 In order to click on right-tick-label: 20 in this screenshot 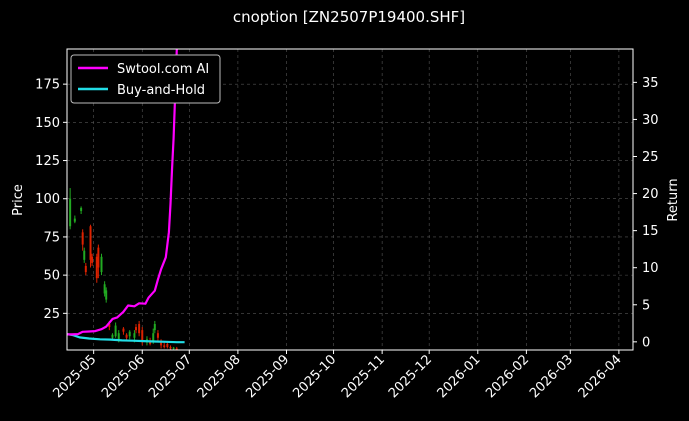, I will do `click(650, 194)`.